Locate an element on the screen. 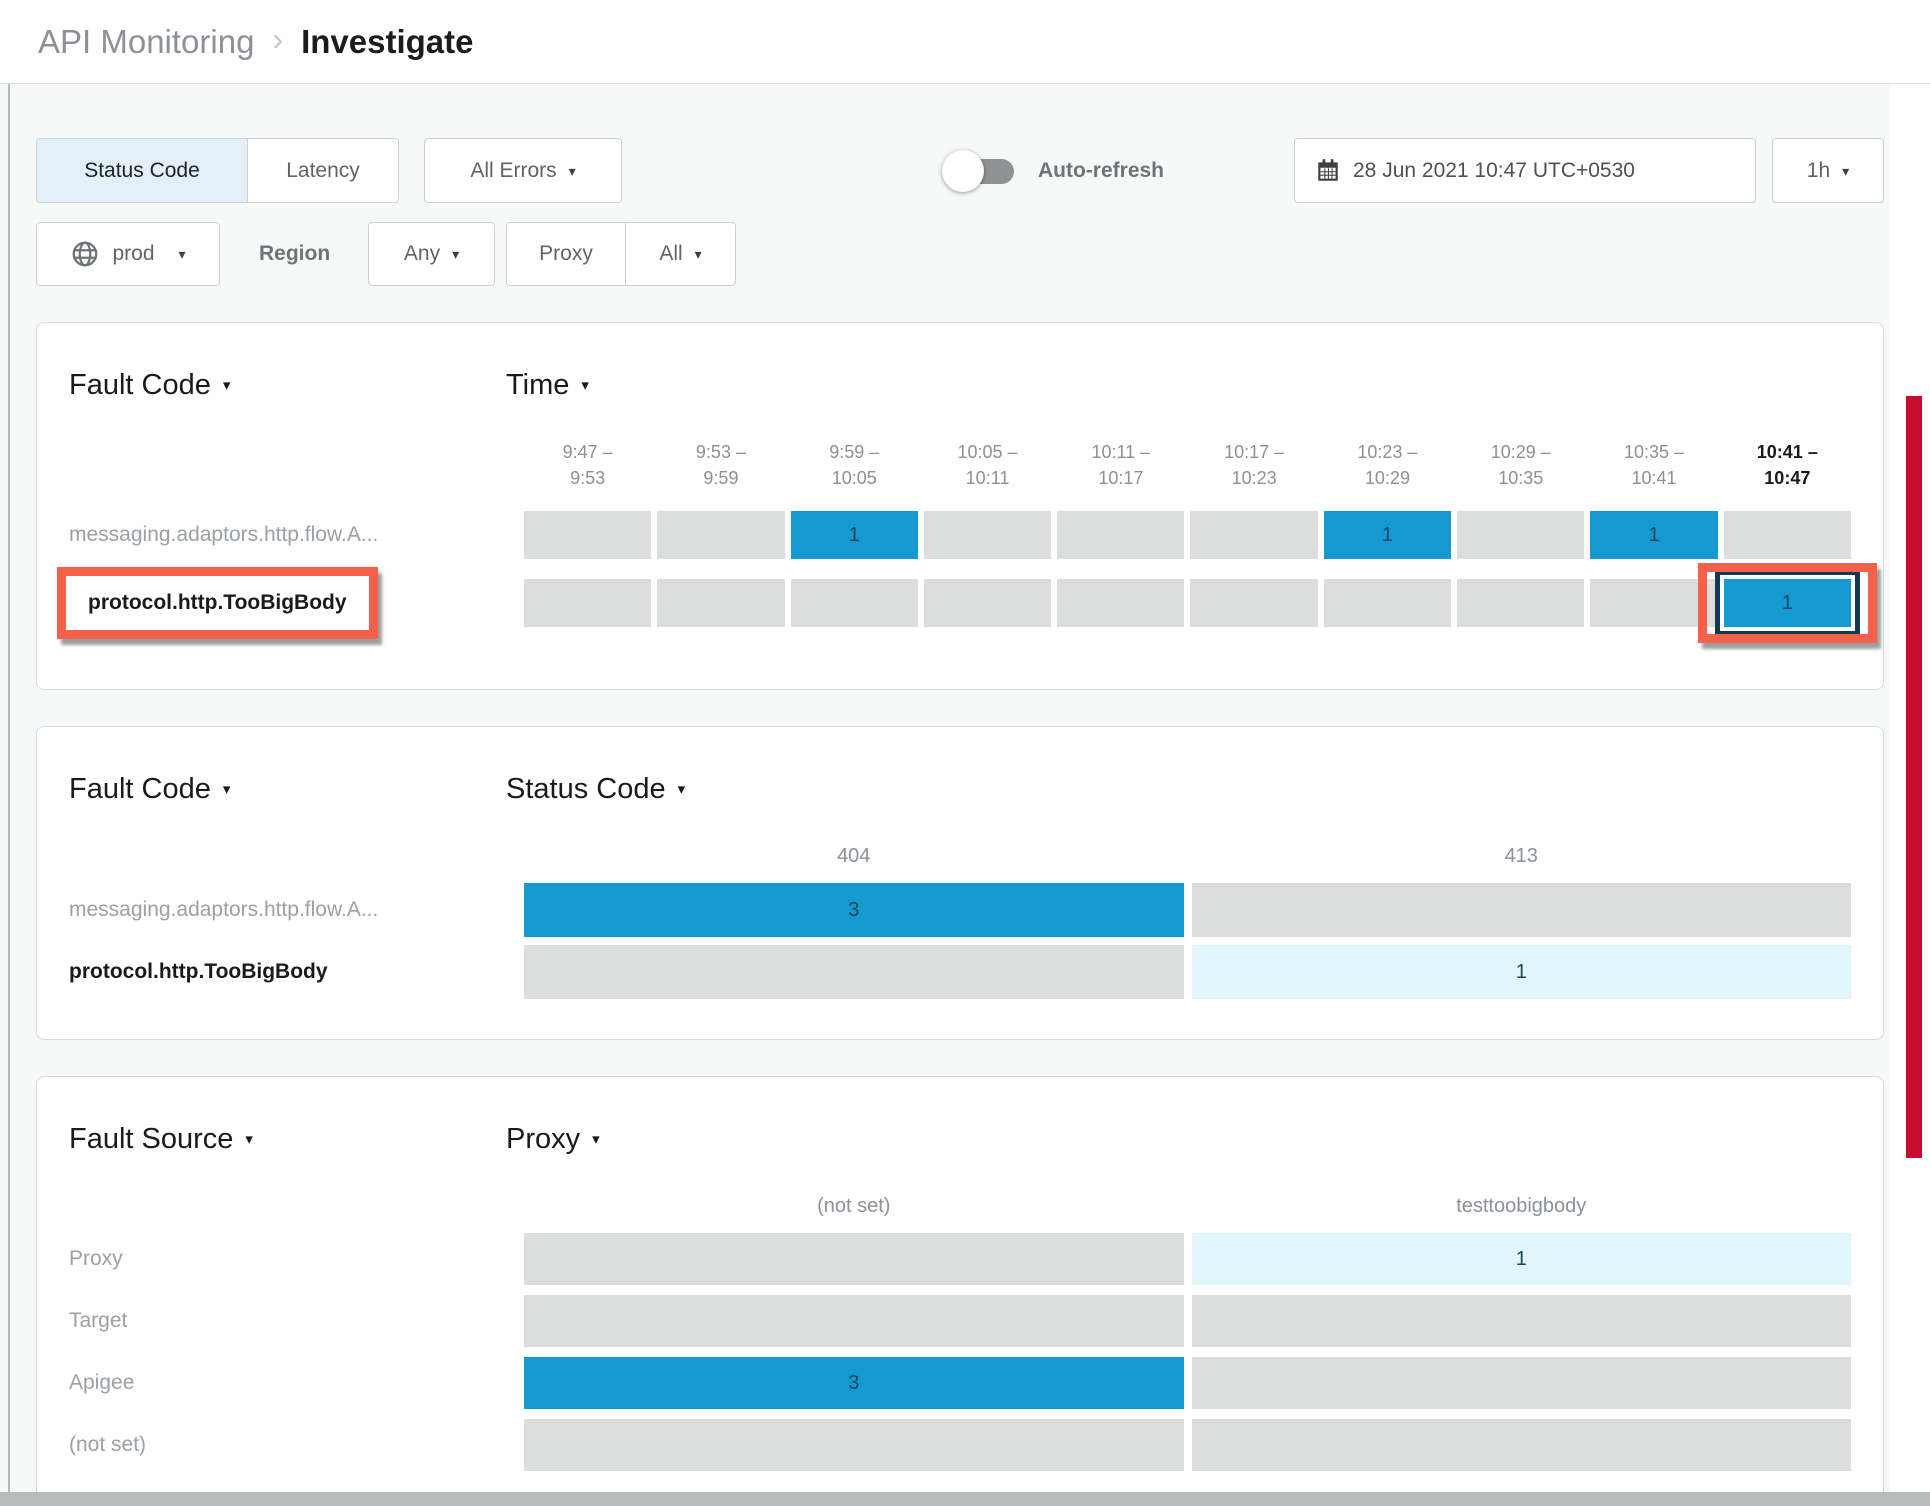 The width and height of the screenshot is (1930, 1506). table-row: protocol.http.TooBigBody 1 is located at coordinates (967, 603).